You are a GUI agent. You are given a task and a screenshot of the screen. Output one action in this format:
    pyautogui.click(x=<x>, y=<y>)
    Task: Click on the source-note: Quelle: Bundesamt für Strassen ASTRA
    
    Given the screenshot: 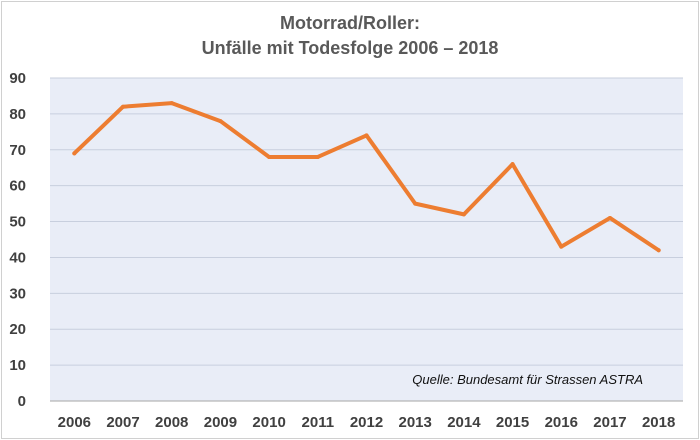 What is the action you would take?
    pyautogui.click(x=527, y=379)
    